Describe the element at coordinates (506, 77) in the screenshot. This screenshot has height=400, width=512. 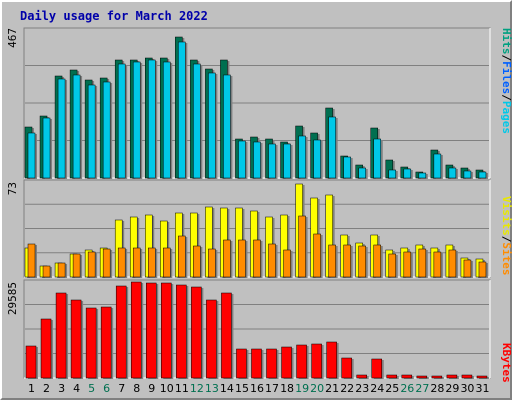
I see `legend-files: Files` at that location.